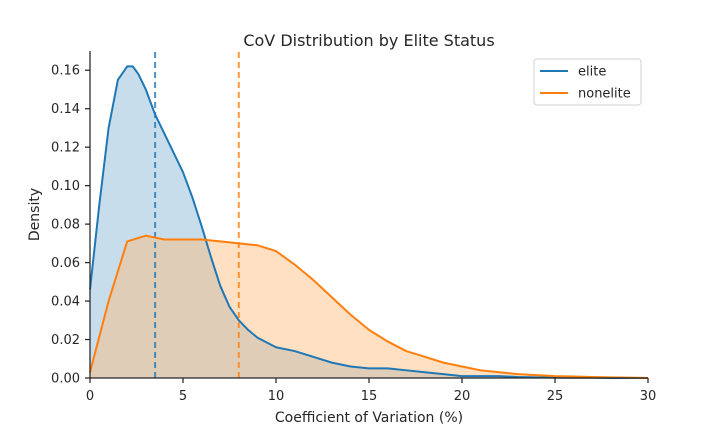 This screenshot has width=720, height=432. Describe the element at coordinates (276, 396) in the screenshot. I see `x-tick-label: 10` at that location.